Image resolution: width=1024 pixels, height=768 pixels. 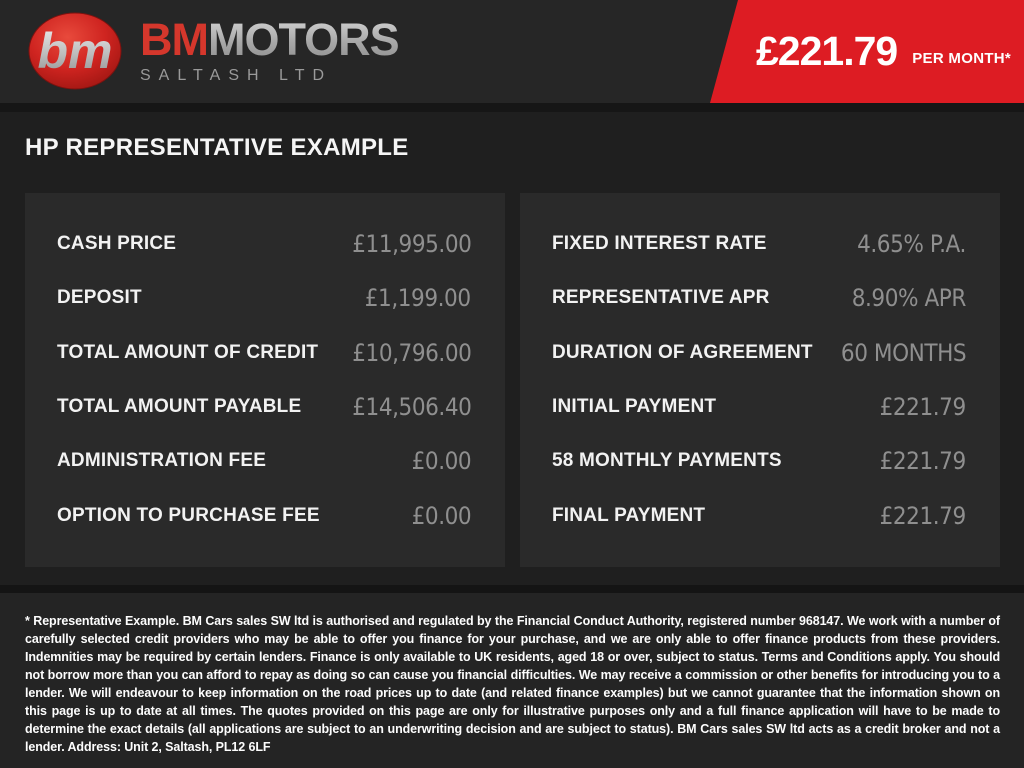 I want to click on row-label: CASH PRICE, so click(x=117, y=244).